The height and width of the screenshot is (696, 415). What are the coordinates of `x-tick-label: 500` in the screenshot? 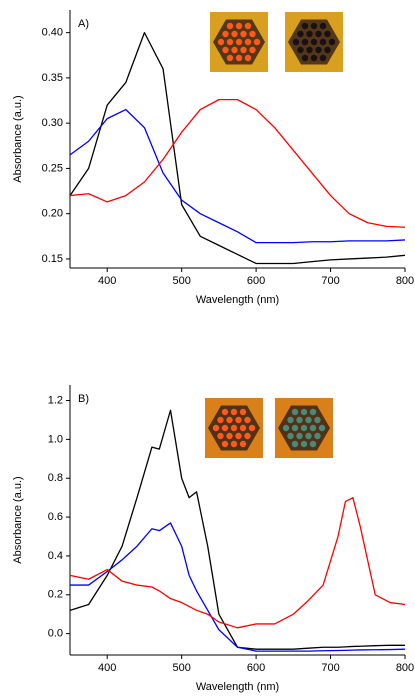 It's located at (181, 668).